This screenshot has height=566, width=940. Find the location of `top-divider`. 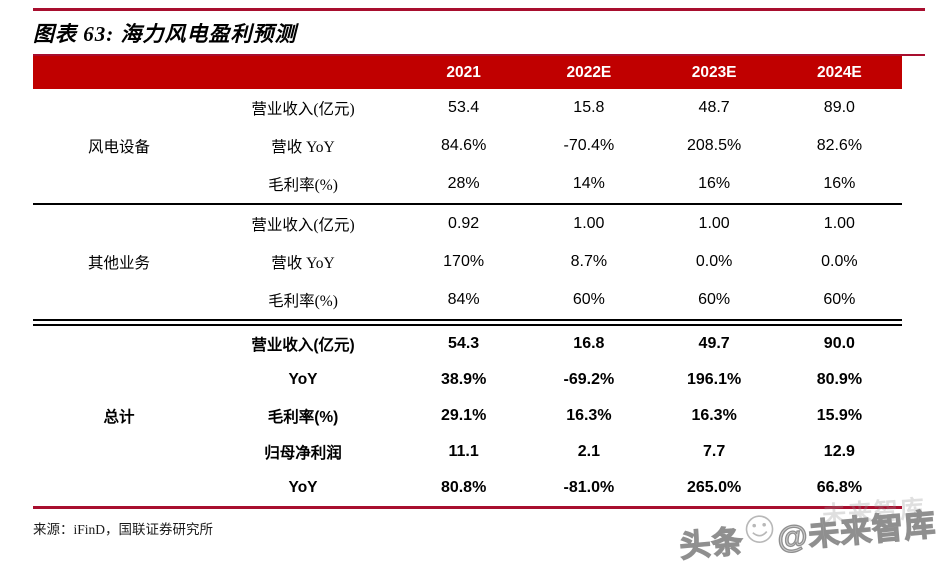

top-divider is located at coordinates (479, 9).